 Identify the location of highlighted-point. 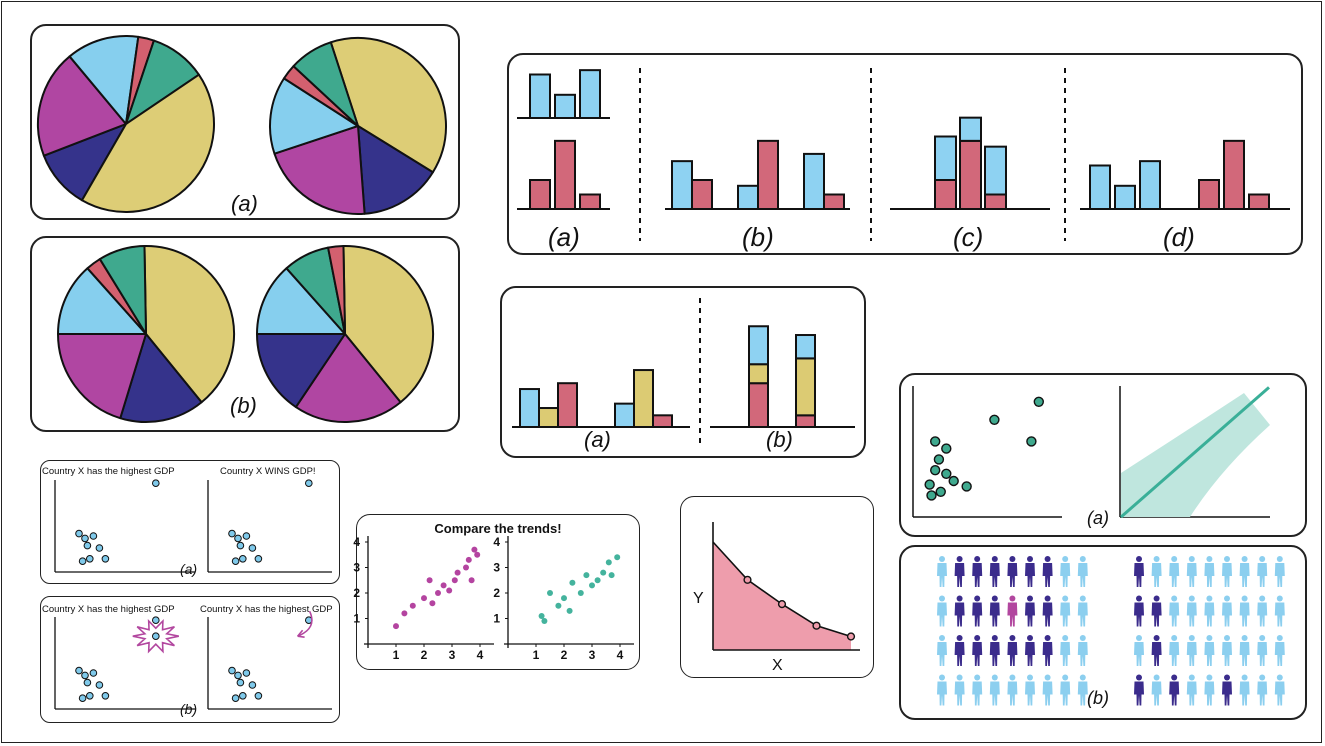
(156, 636).